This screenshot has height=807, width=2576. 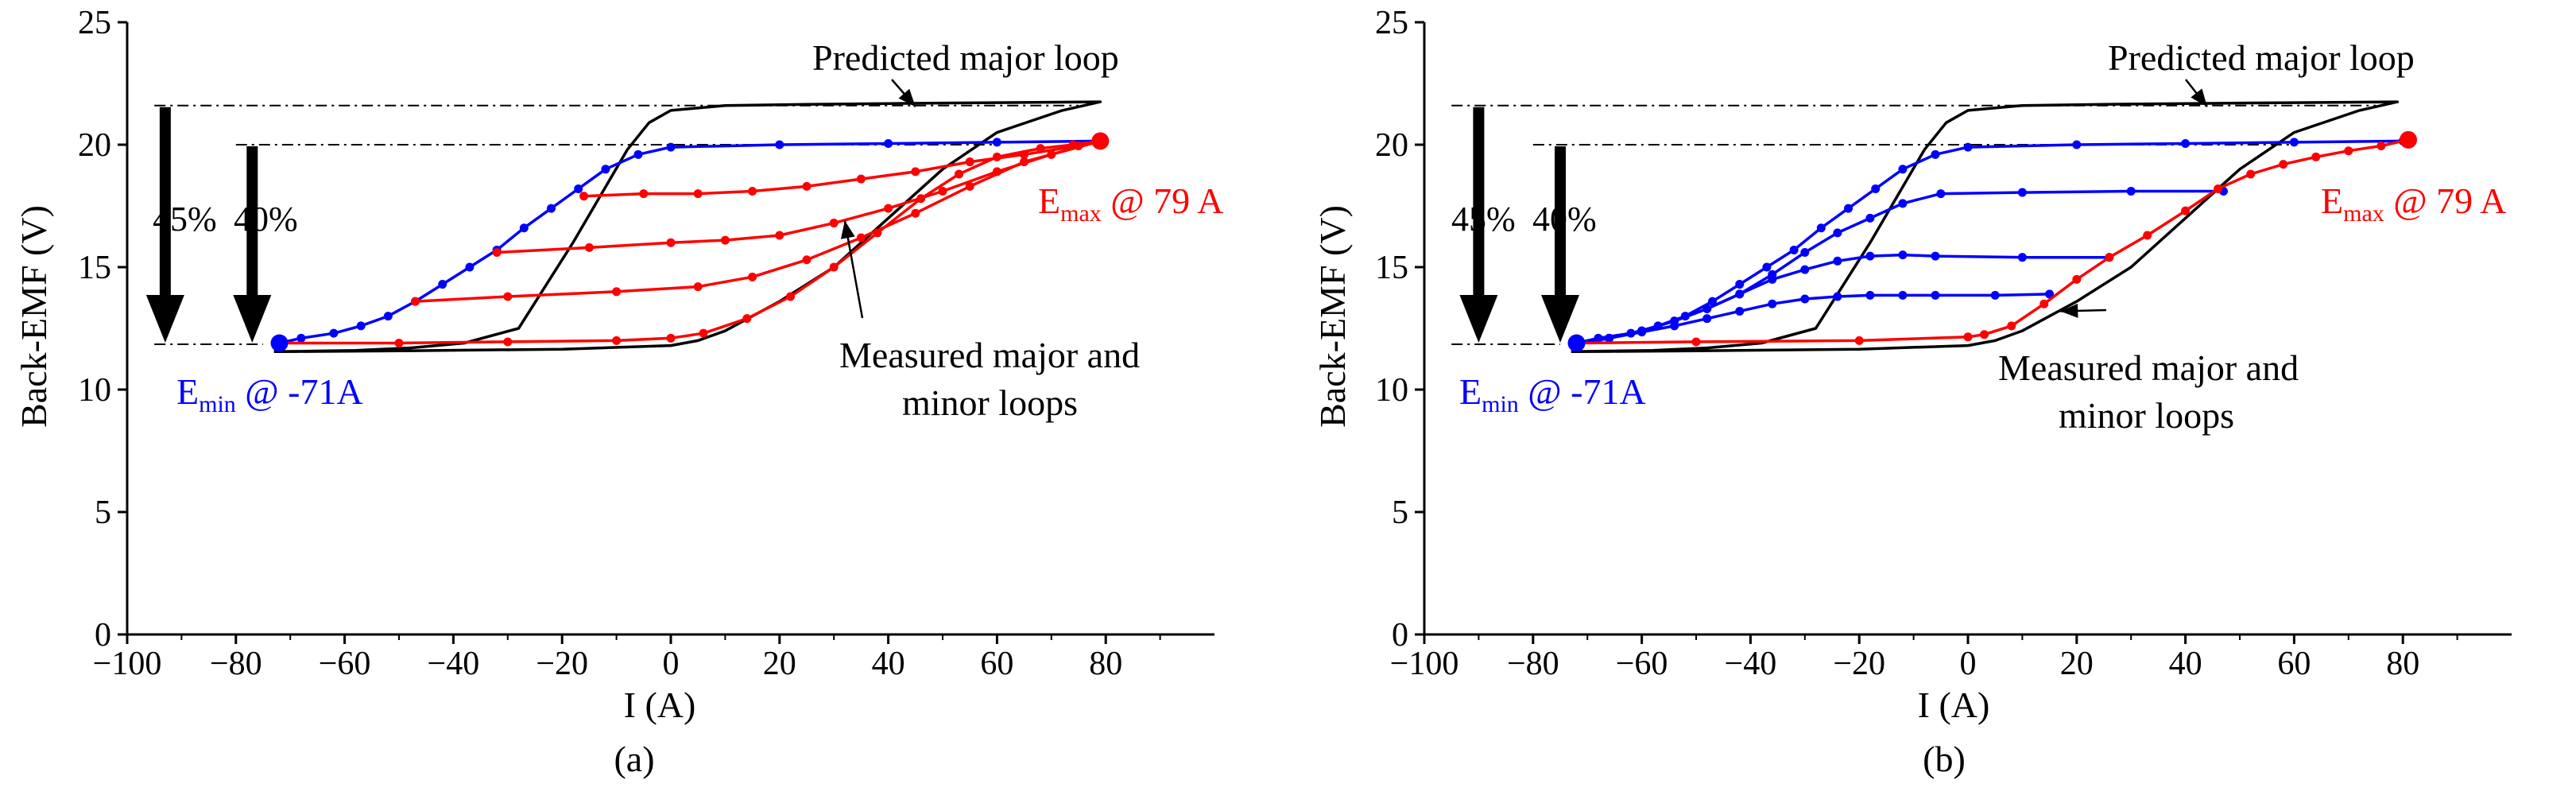 What do you see at coordinates (671, 664) in the screenshot?
I see `x-tick-label: 0` at bounding box center [671, 664].